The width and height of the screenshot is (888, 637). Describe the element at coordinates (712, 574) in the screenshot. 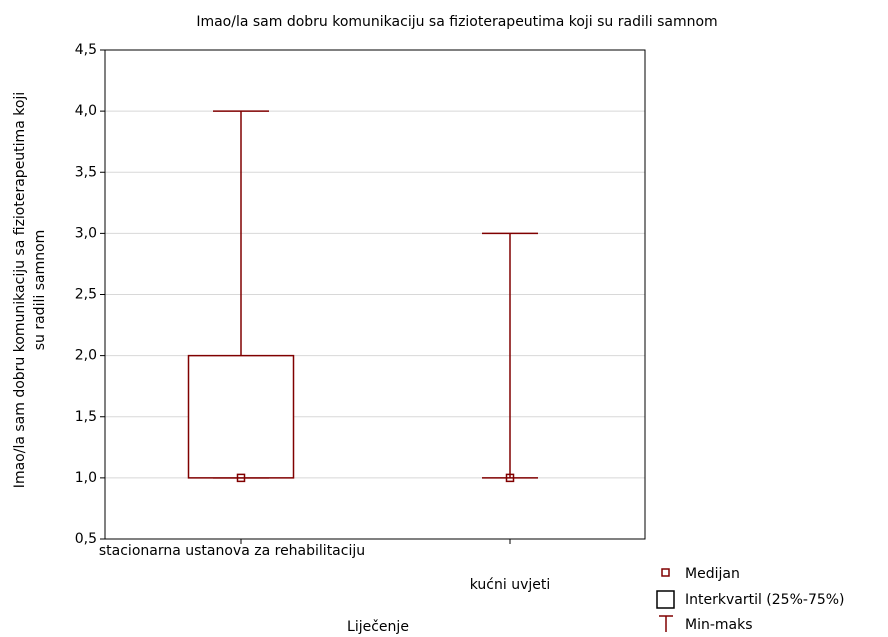

I see `legend-label: Medijan` at that location.